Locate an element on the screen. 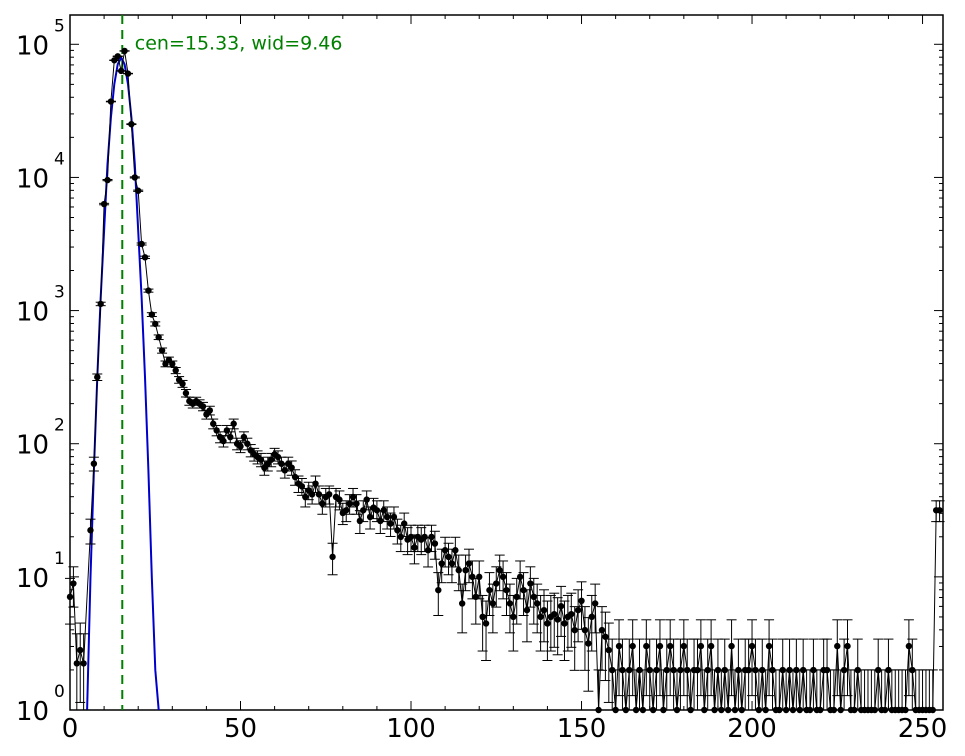  y-tick-label-exponent: 3 is located at coordinates (59, 293).